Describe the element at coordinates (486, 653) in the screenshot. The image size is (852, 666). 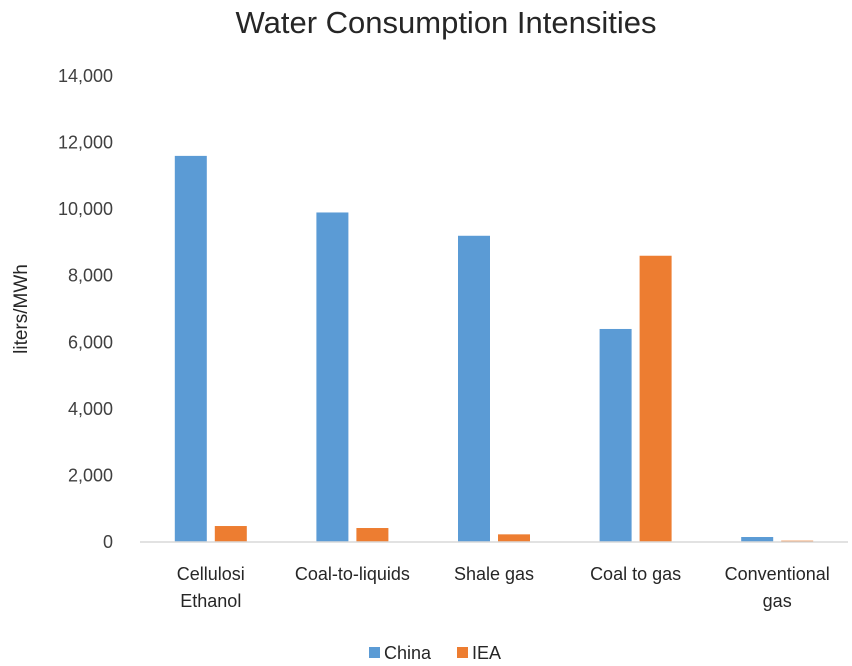
I see `legend-label-iea: IEA` at that location.